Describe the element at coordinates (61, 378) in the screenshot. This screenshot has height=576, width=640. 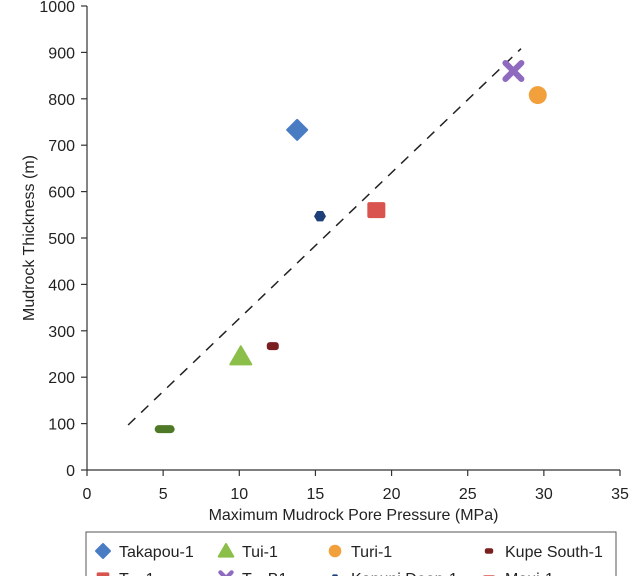
I see `y-tick-label: 200` at that location.